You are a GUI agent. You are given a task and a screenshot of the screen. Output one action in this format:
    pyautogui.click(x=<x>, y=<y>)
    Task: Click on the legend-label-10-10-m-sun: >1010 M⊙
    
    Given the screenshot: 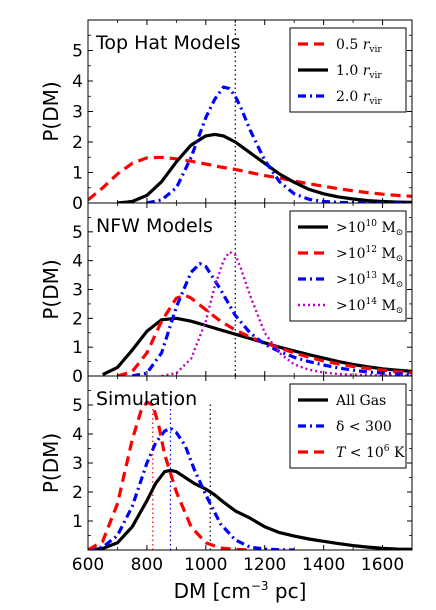 What is the action you would take?
    pyautogui.click(x=369, y=228)
    